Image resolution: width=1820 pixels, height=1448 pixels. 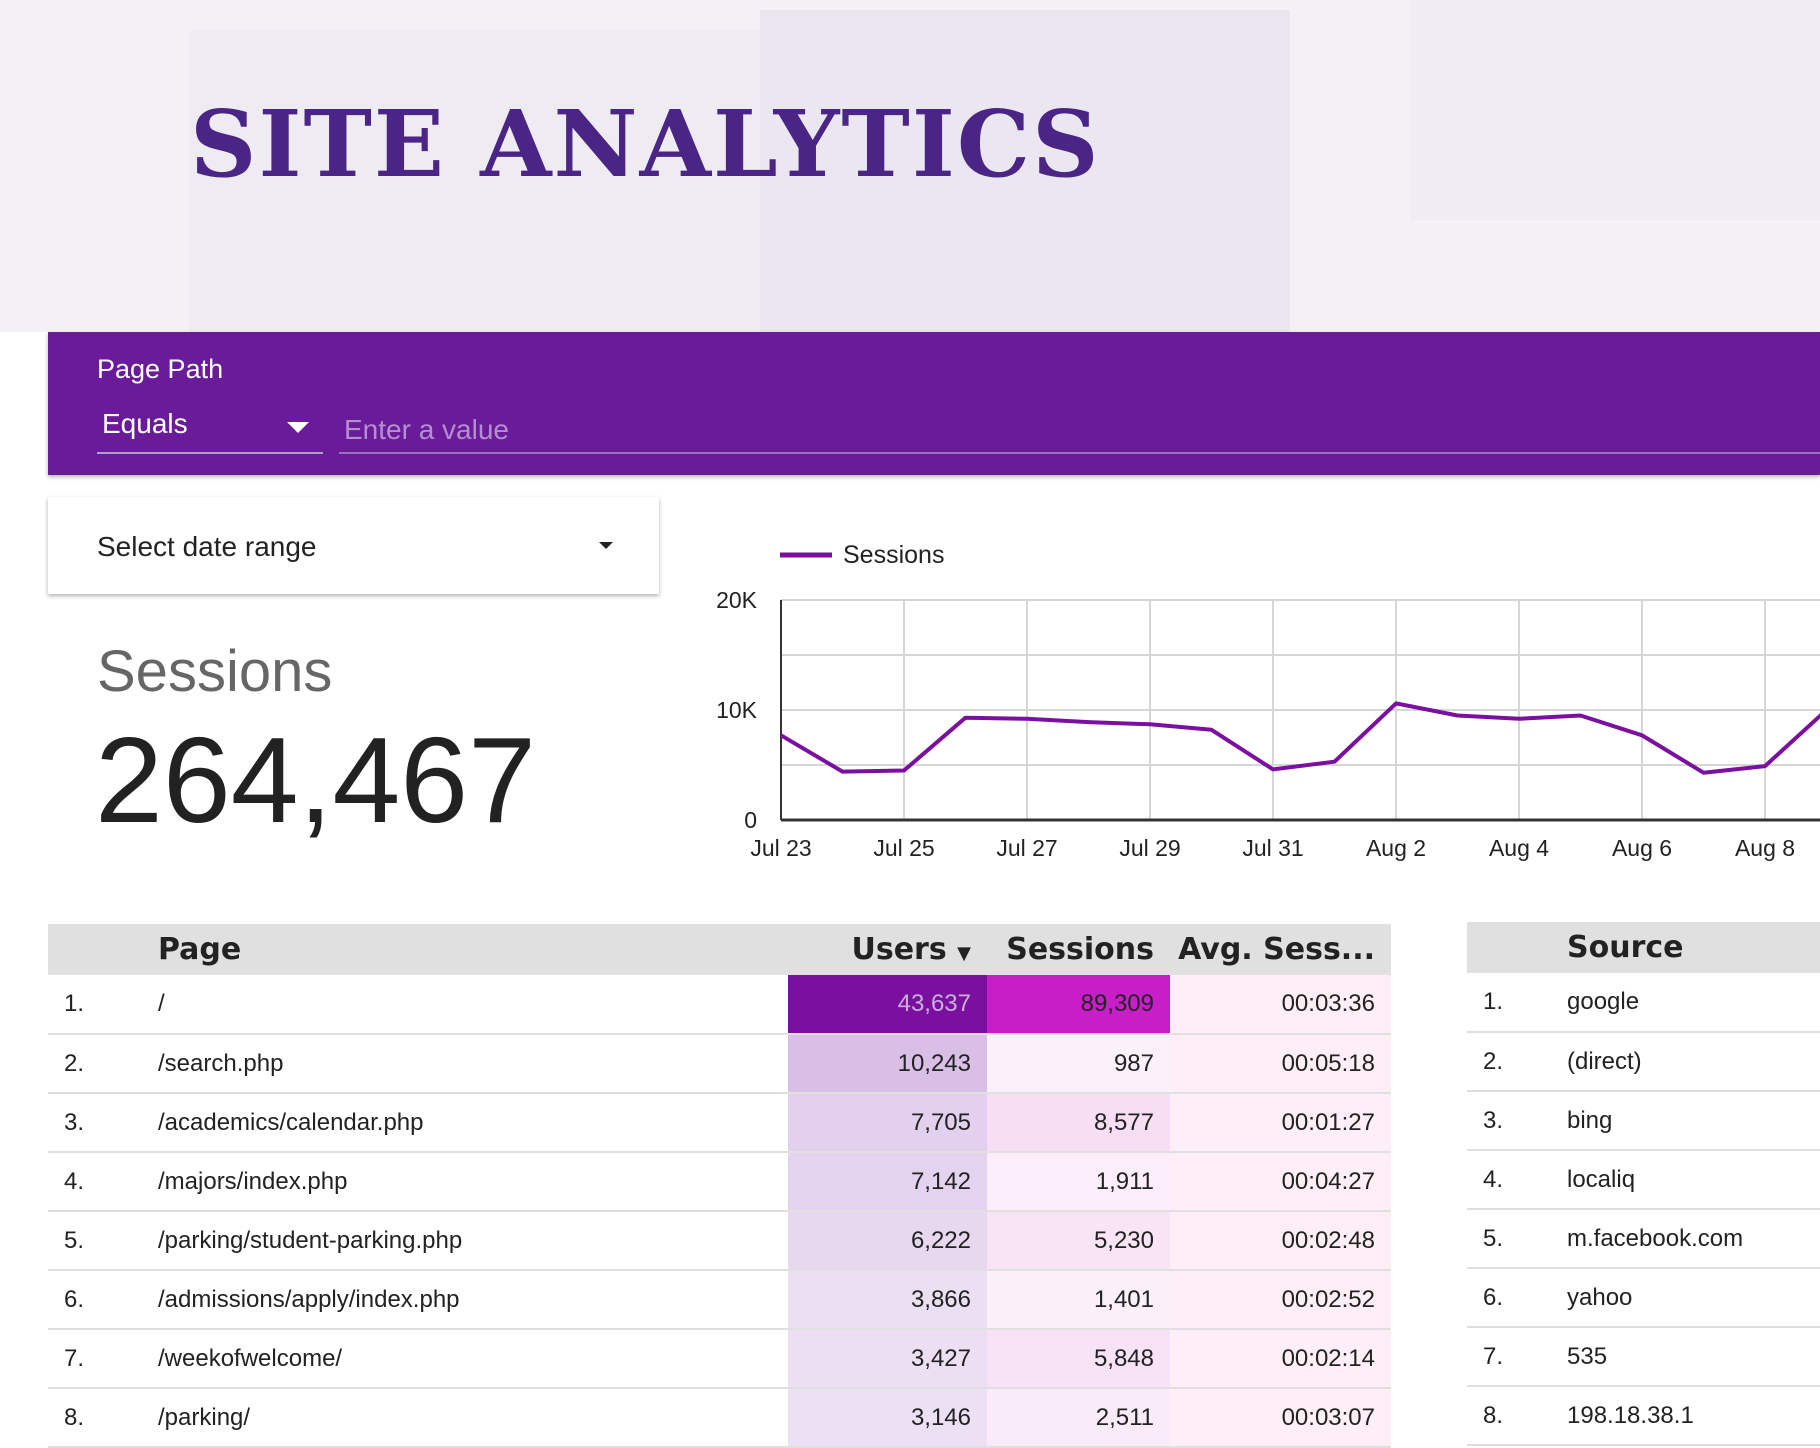 What do you see at coordinates (145, 423) in the screenshot?
I see `operator-value: Equals` at bounding box center [145, 423].